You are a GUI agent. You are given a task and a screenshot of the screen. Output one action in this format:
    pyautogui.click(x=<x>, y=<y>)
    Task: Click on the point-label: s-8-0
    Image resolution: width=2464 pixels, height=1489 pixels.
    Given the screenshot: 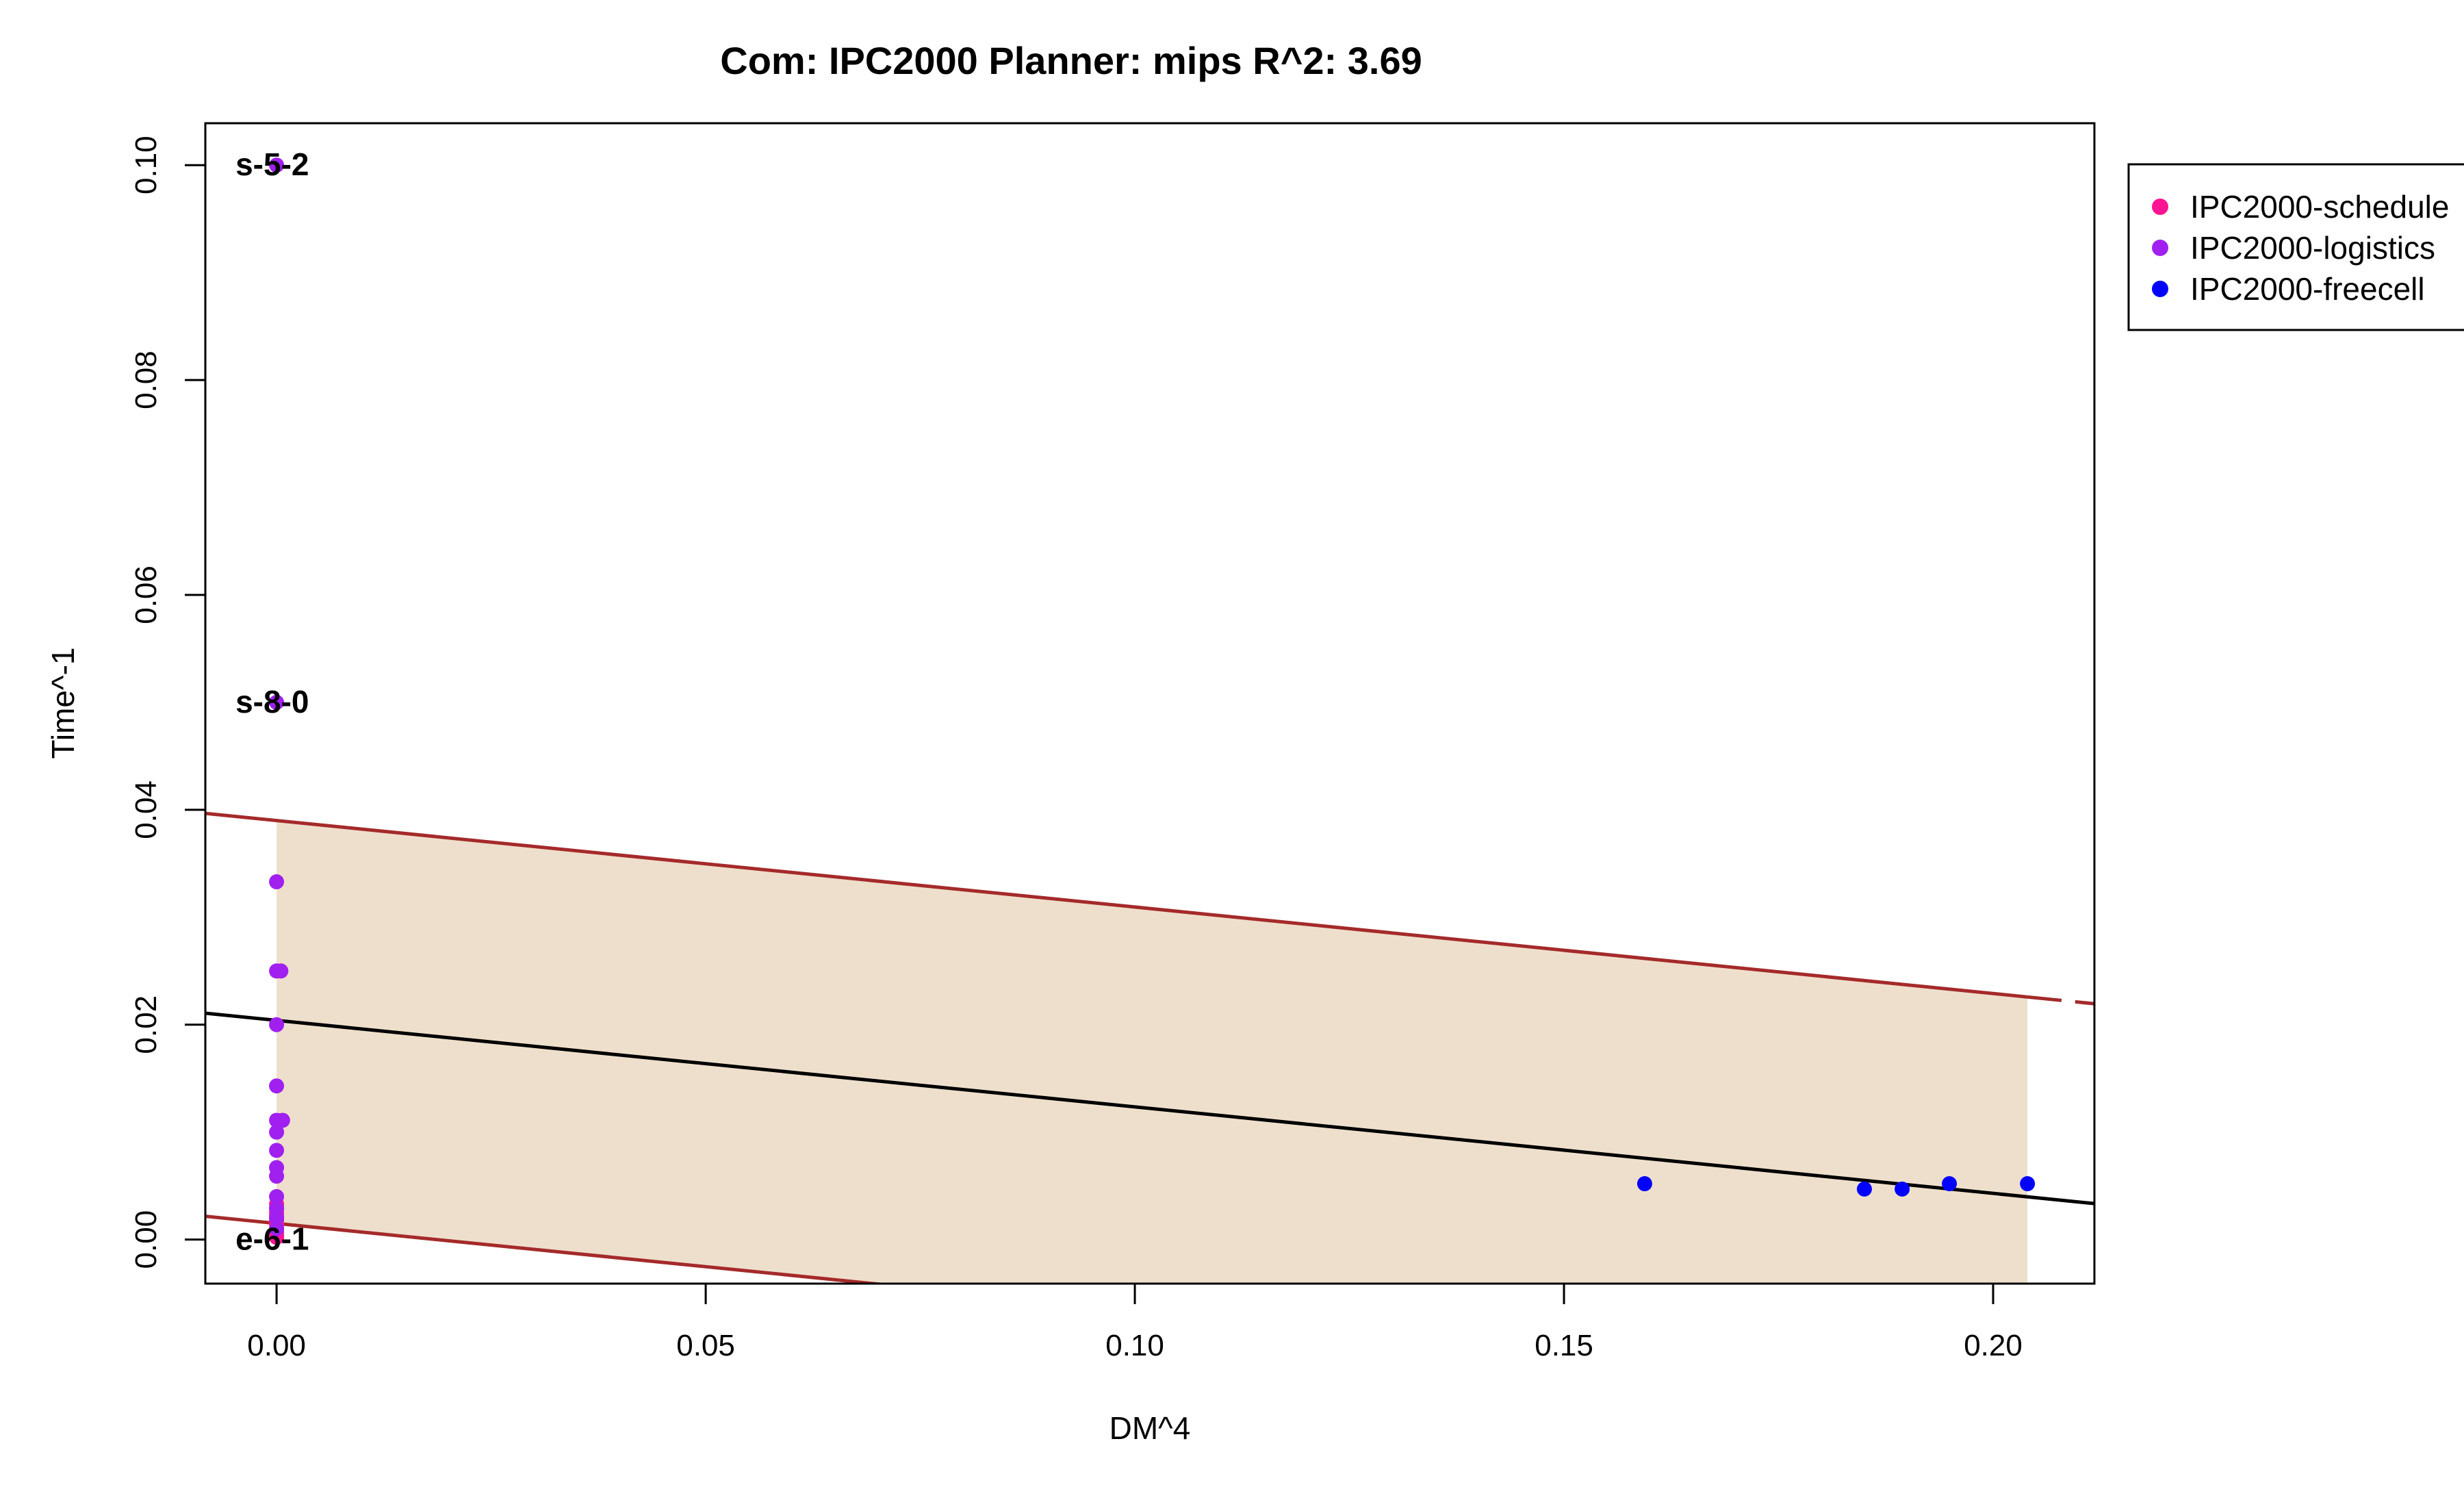 What is the action you would take?
    pyautogui.click(x=272, y=702)
    